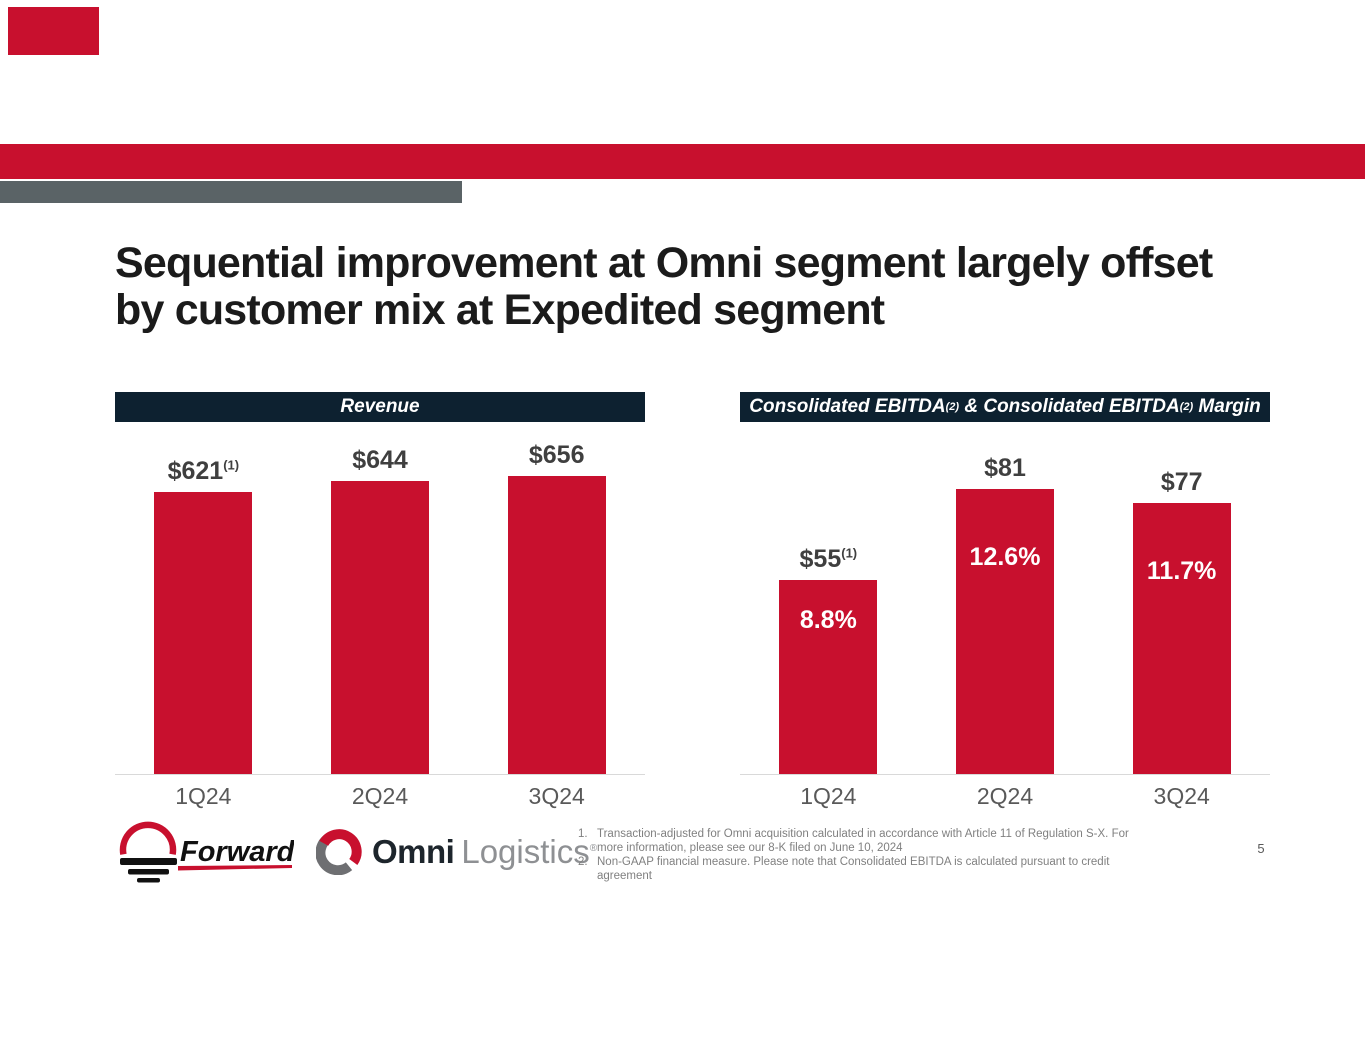 The height and width of the screenshot is (1055, 1365). What do you see at coordinates (237, 852) in the screenshot?
I see `forward-wordmark: Forward™` at bounding box center [237, 852].